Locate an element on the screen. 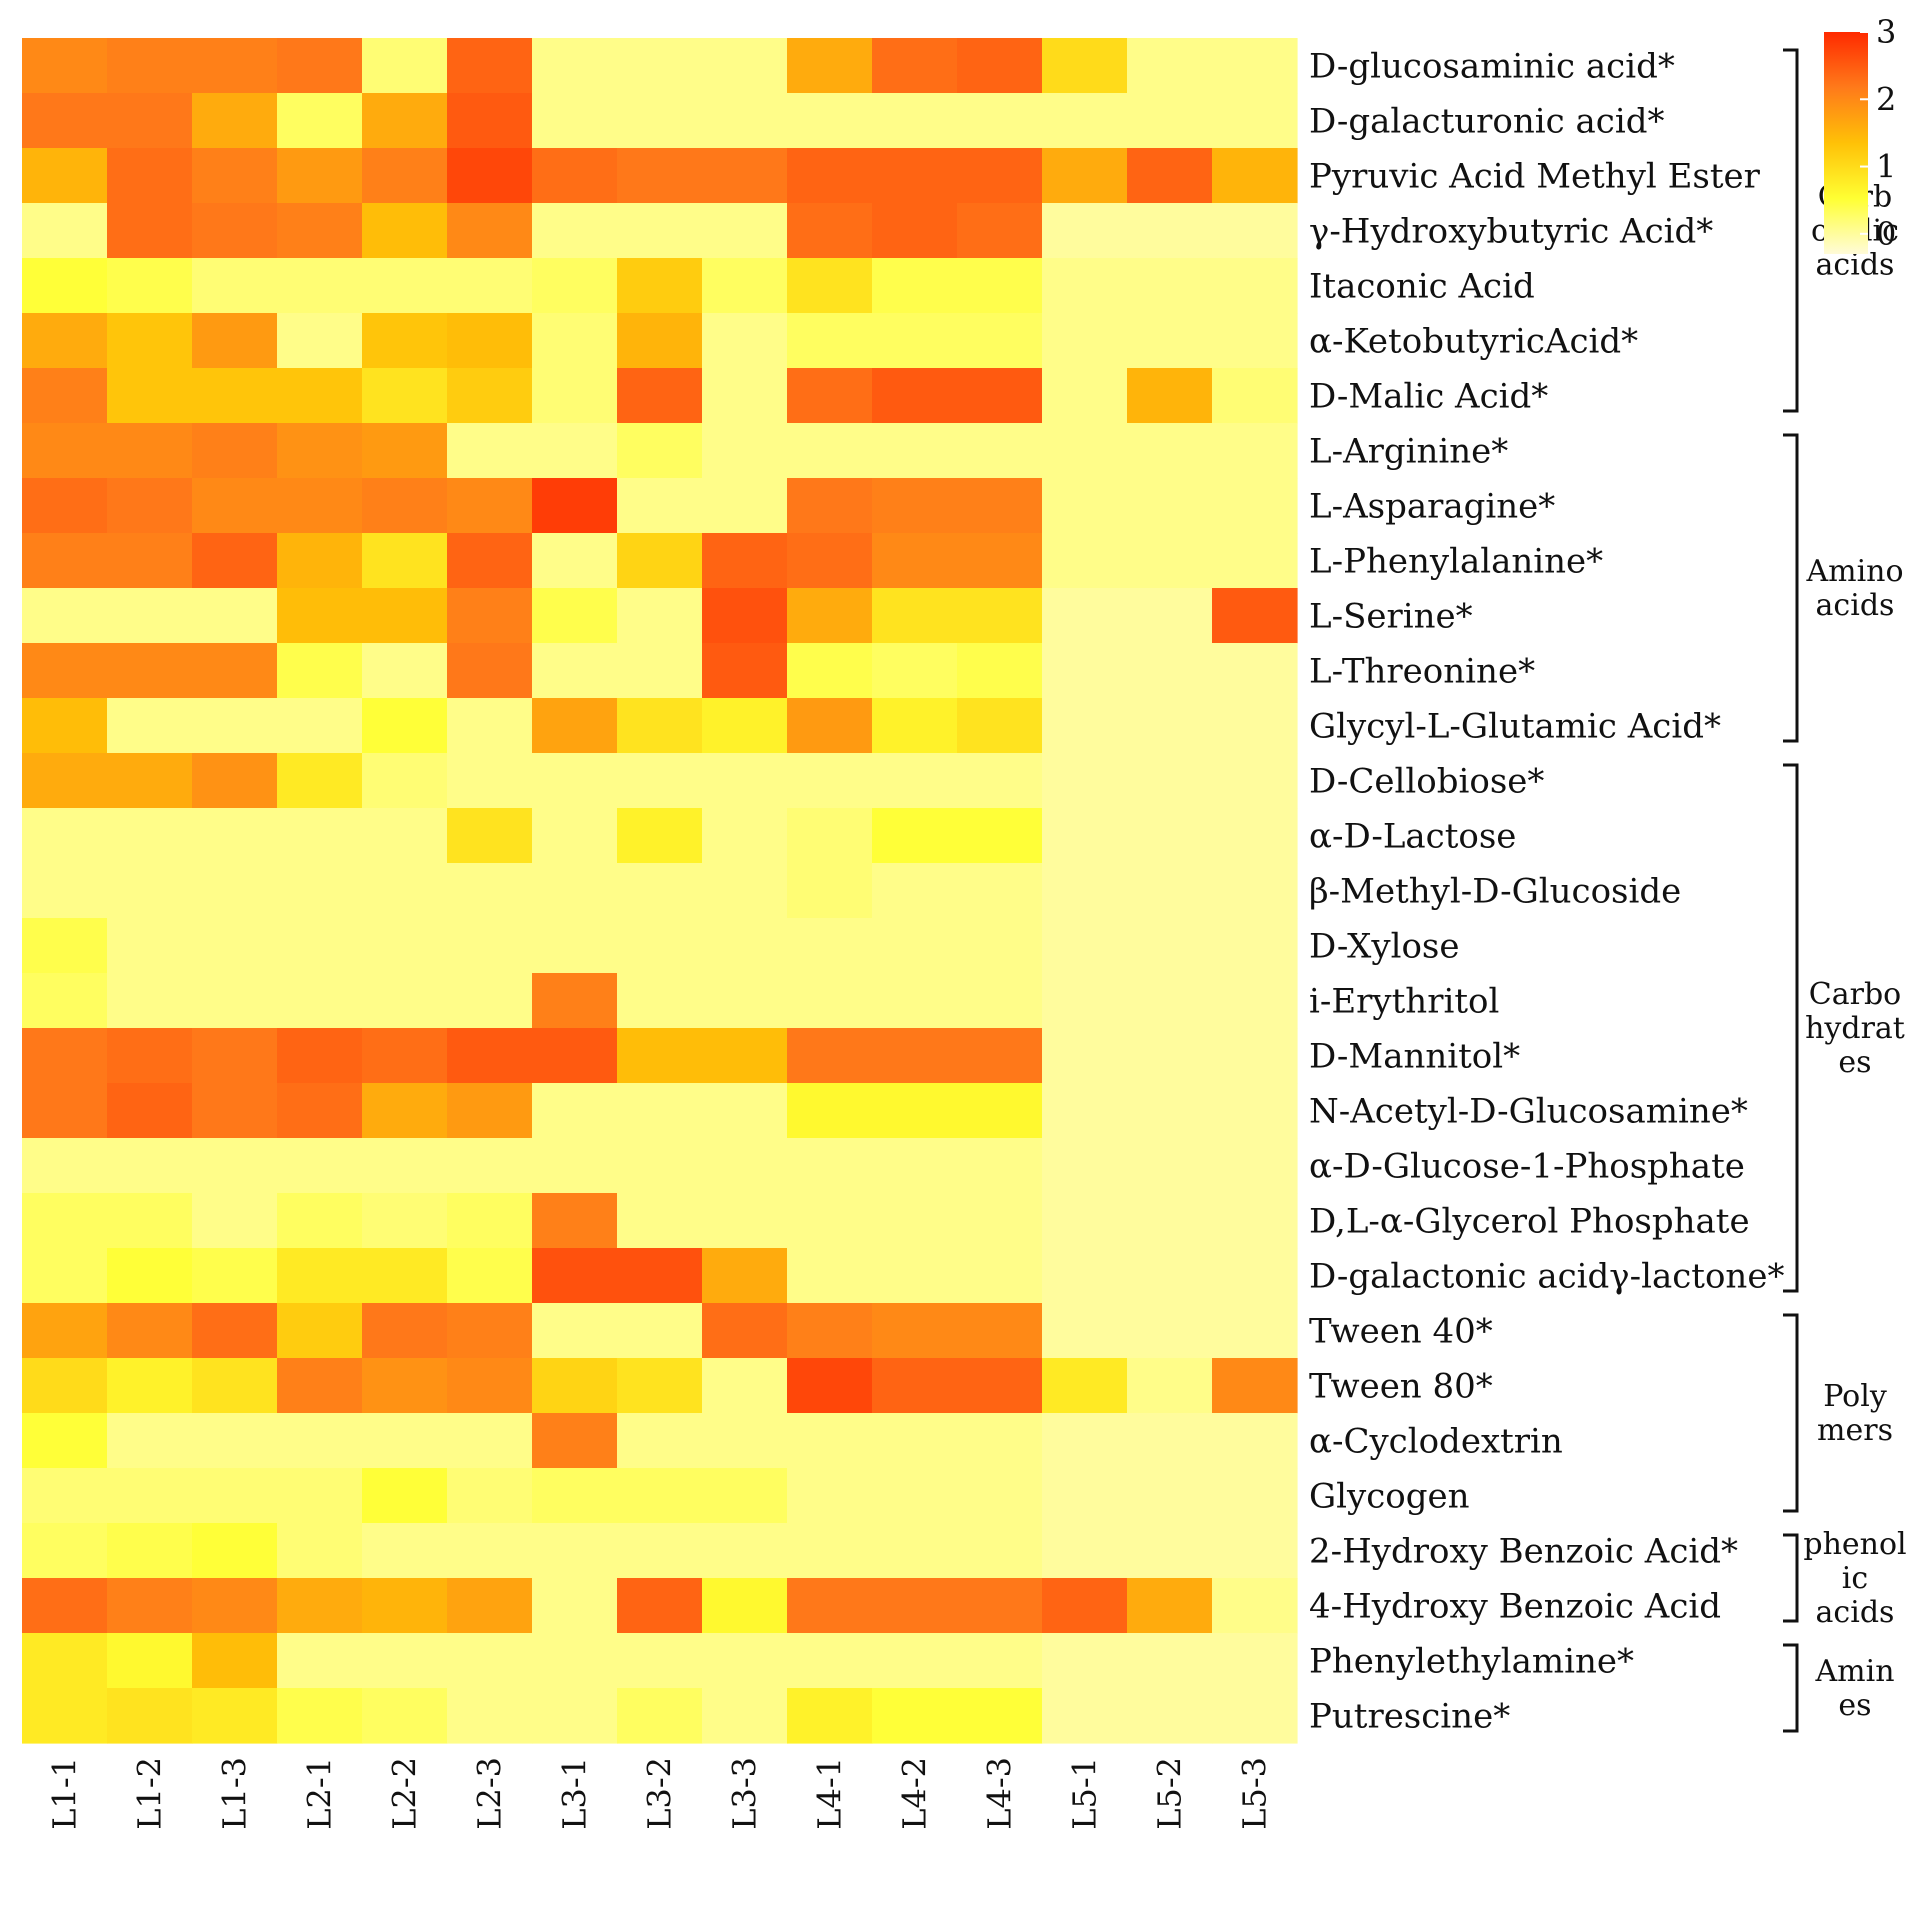 The image size is (1920, 1912). column-label: L5-2 is located at coordinates (1170, 1793).